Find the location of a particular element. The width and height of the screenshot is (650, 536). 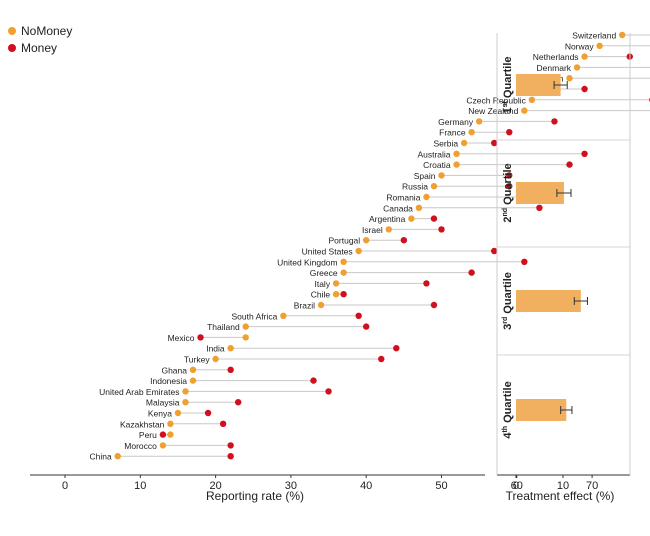

dot-row-morocco: Morocco is located at coordinates (179, 446).